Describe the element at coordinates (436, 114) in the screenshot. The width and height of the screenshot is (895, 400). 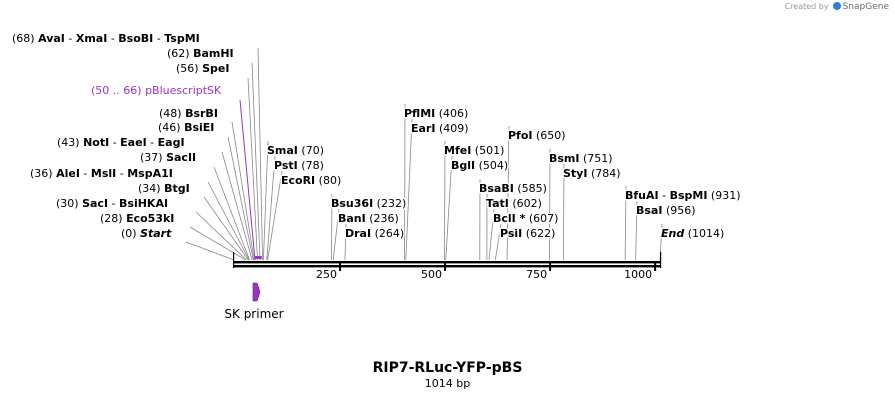
I see `site-pflmi-label: PflMI (406)` at that location.